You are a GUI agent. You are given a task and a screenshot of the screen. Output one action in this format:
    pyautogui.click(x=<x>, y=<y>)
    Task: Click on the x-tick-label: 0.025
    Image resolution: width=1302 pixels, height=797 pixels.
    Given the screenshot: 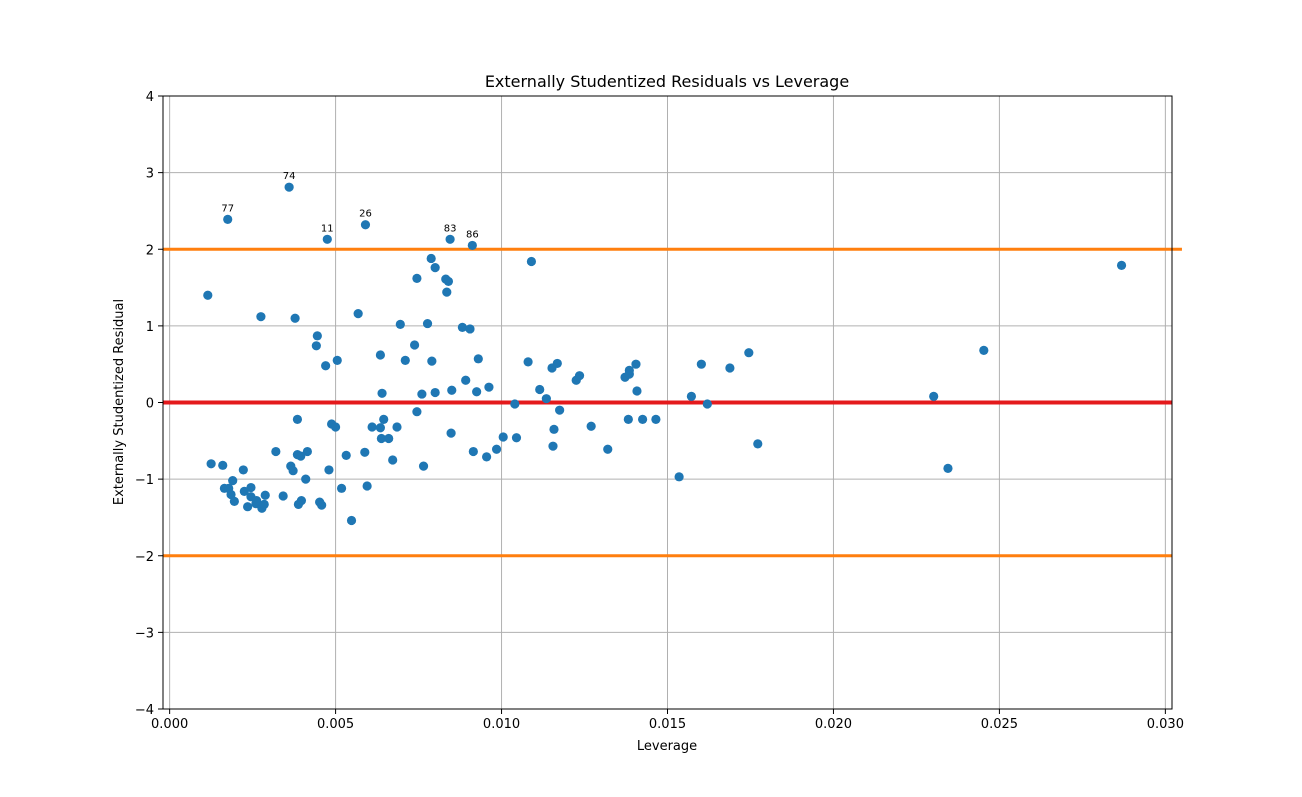 What is the action you would take?
    pyautogui.click(x=999, y=724)
    